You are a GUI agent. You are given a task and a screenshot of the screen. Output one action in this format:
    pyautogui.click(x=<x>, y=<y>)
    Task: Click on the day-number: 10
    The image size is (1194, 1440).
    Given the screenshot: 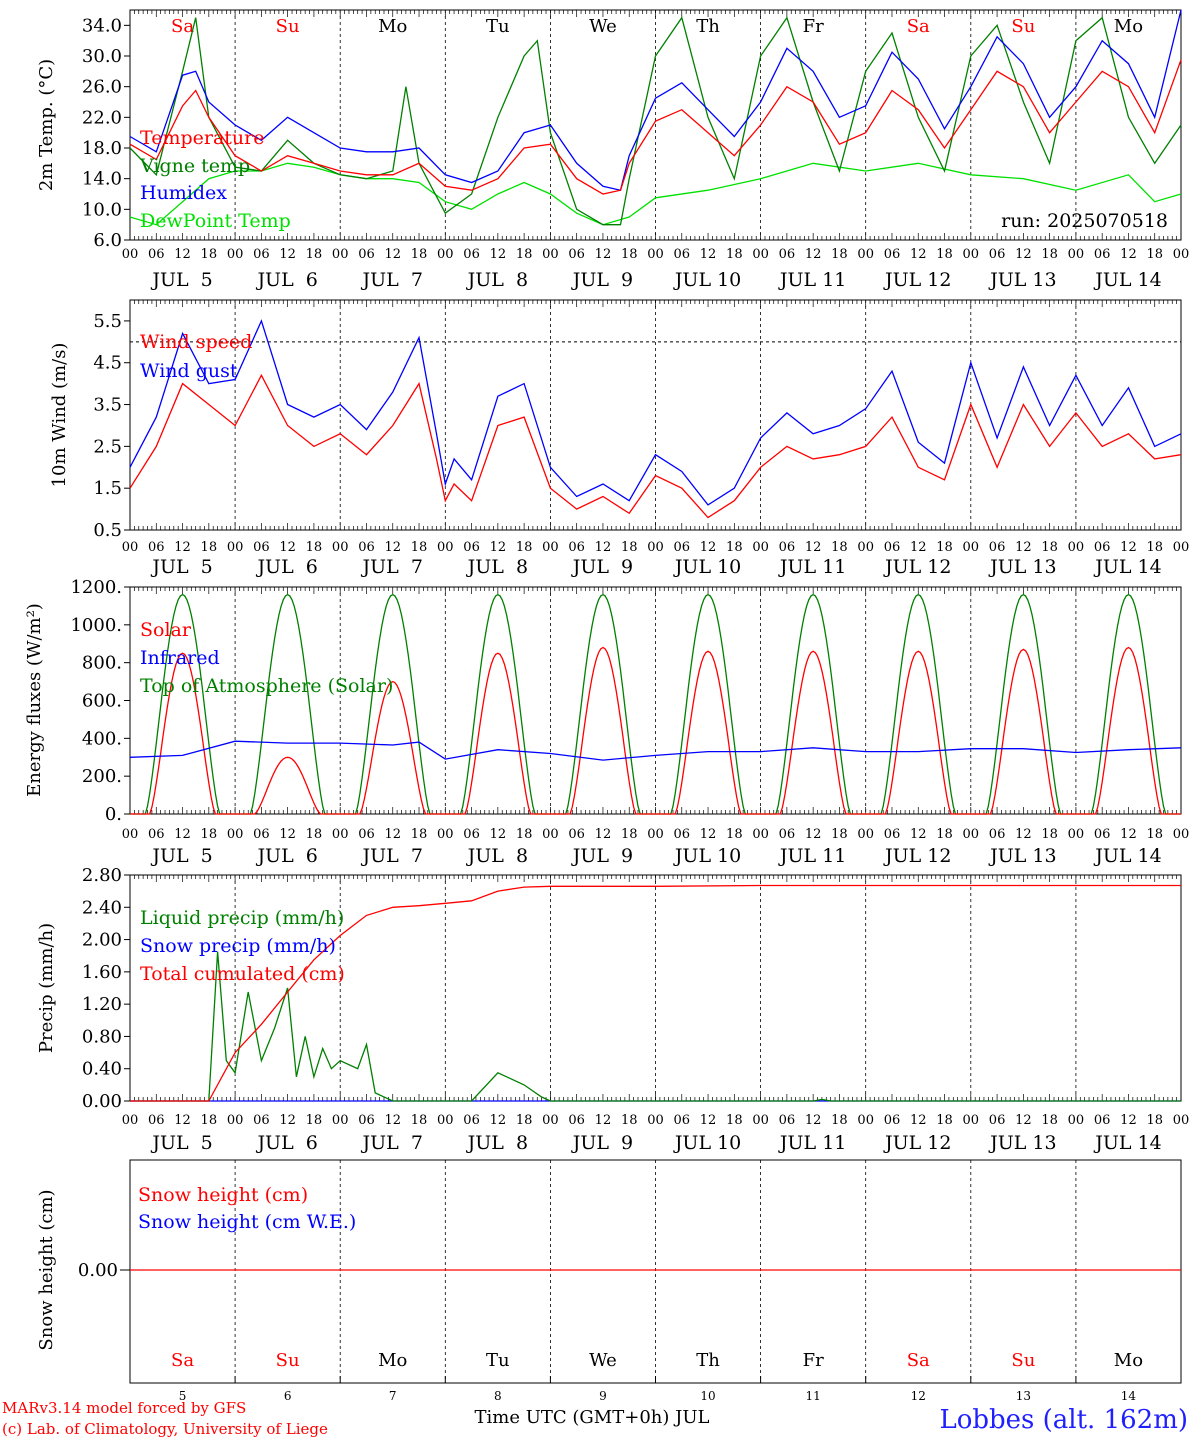 What is the action you would take?
    pyautogui.click(x=707, y=1396)
    